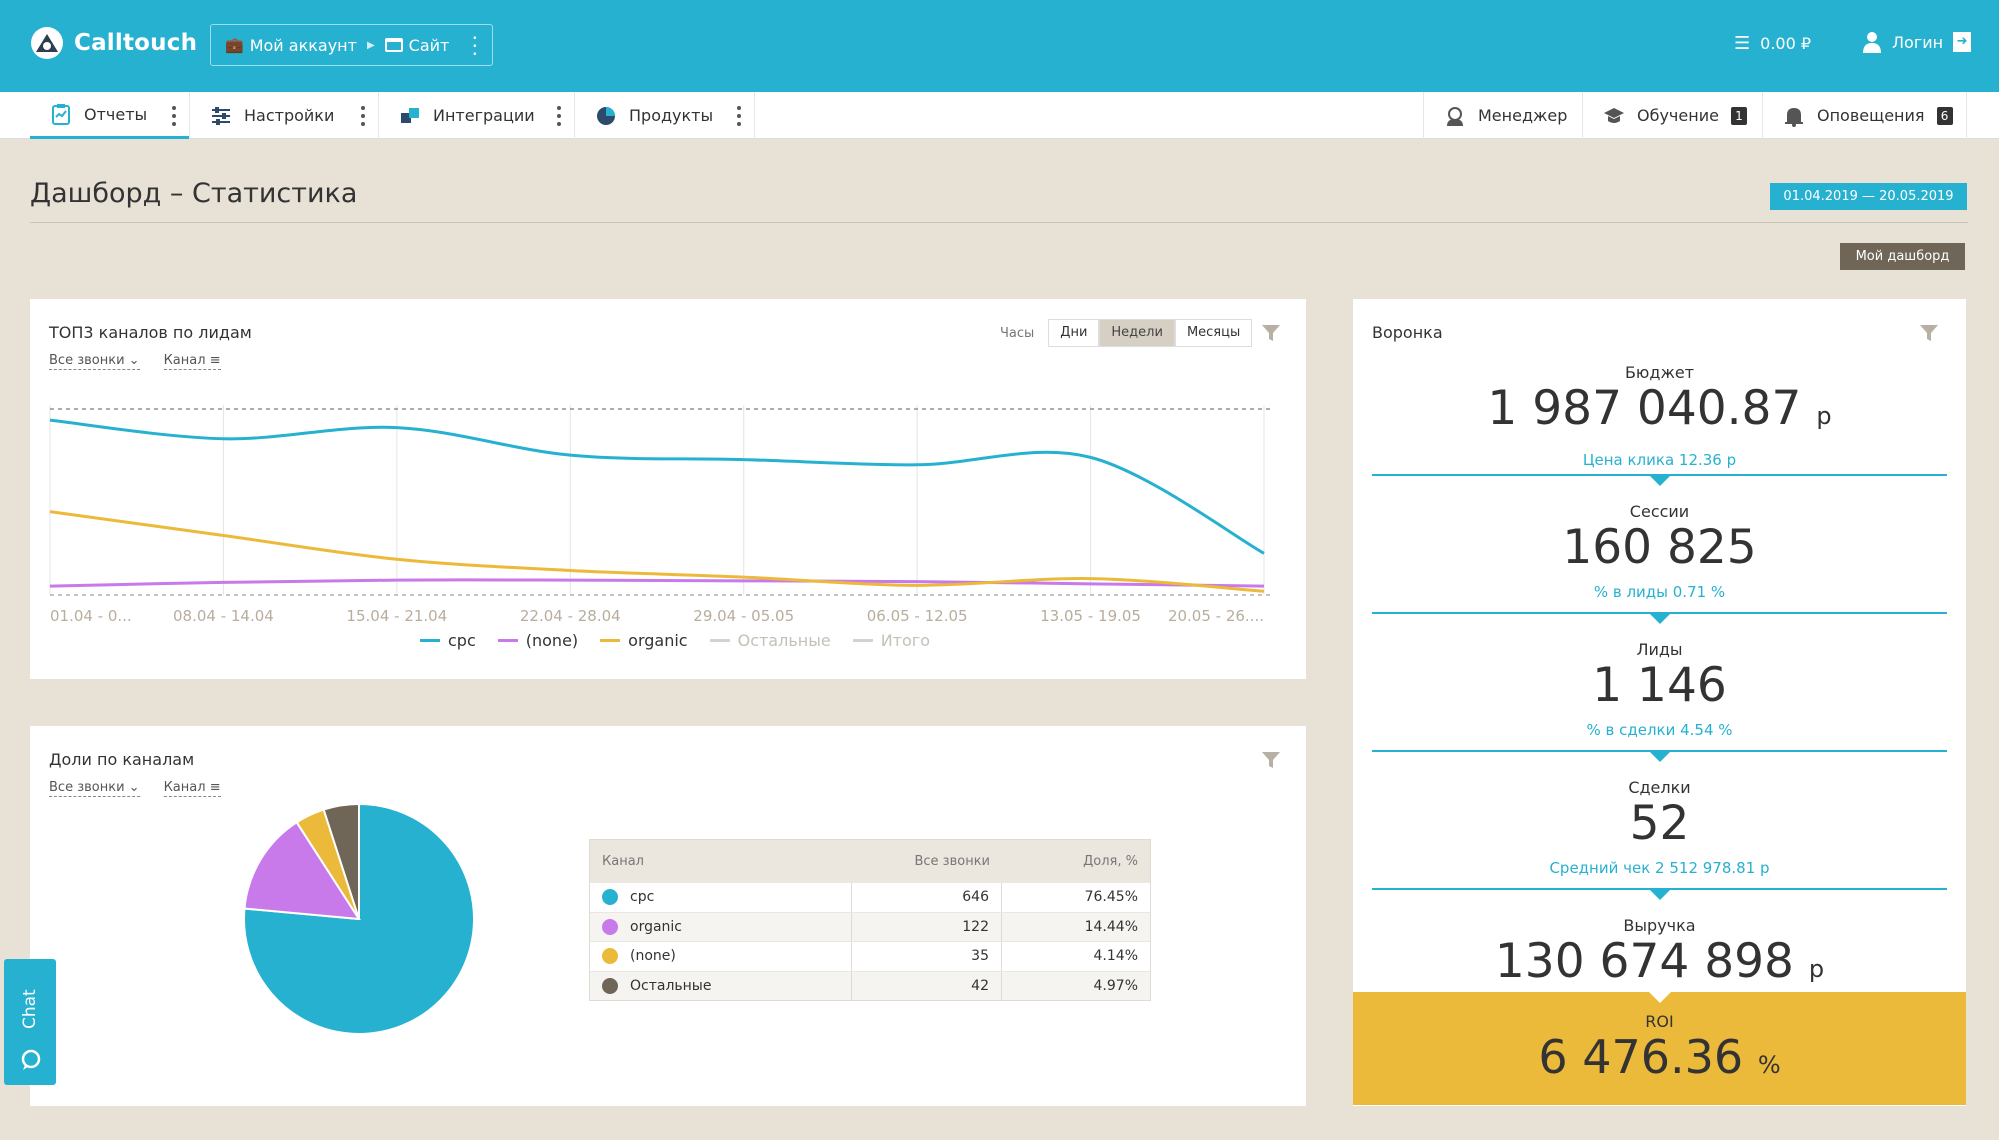 Image resolution: width=1999 pixels, height=1140 pixels. I want to click on table-row: cpc 646 76.45%, so click(870, 897).